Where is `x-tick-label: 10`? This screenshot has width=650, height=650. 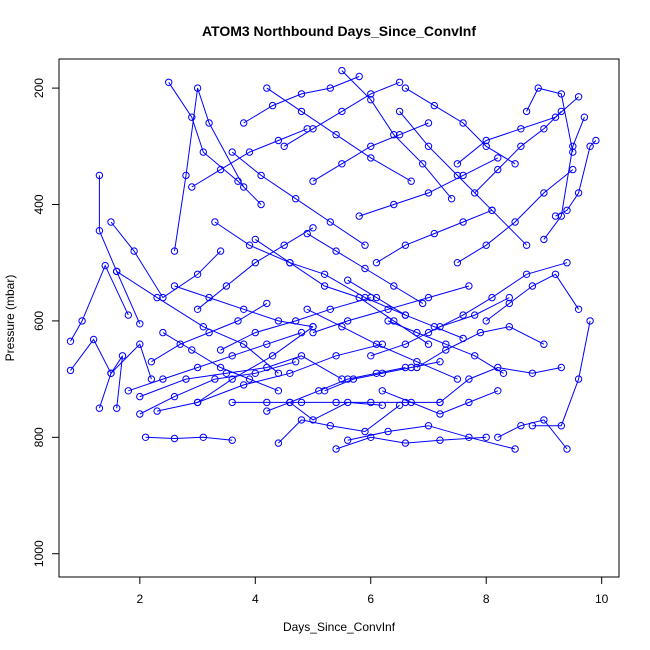 x-tick-label: 10 is located at coordinates (602, 599).